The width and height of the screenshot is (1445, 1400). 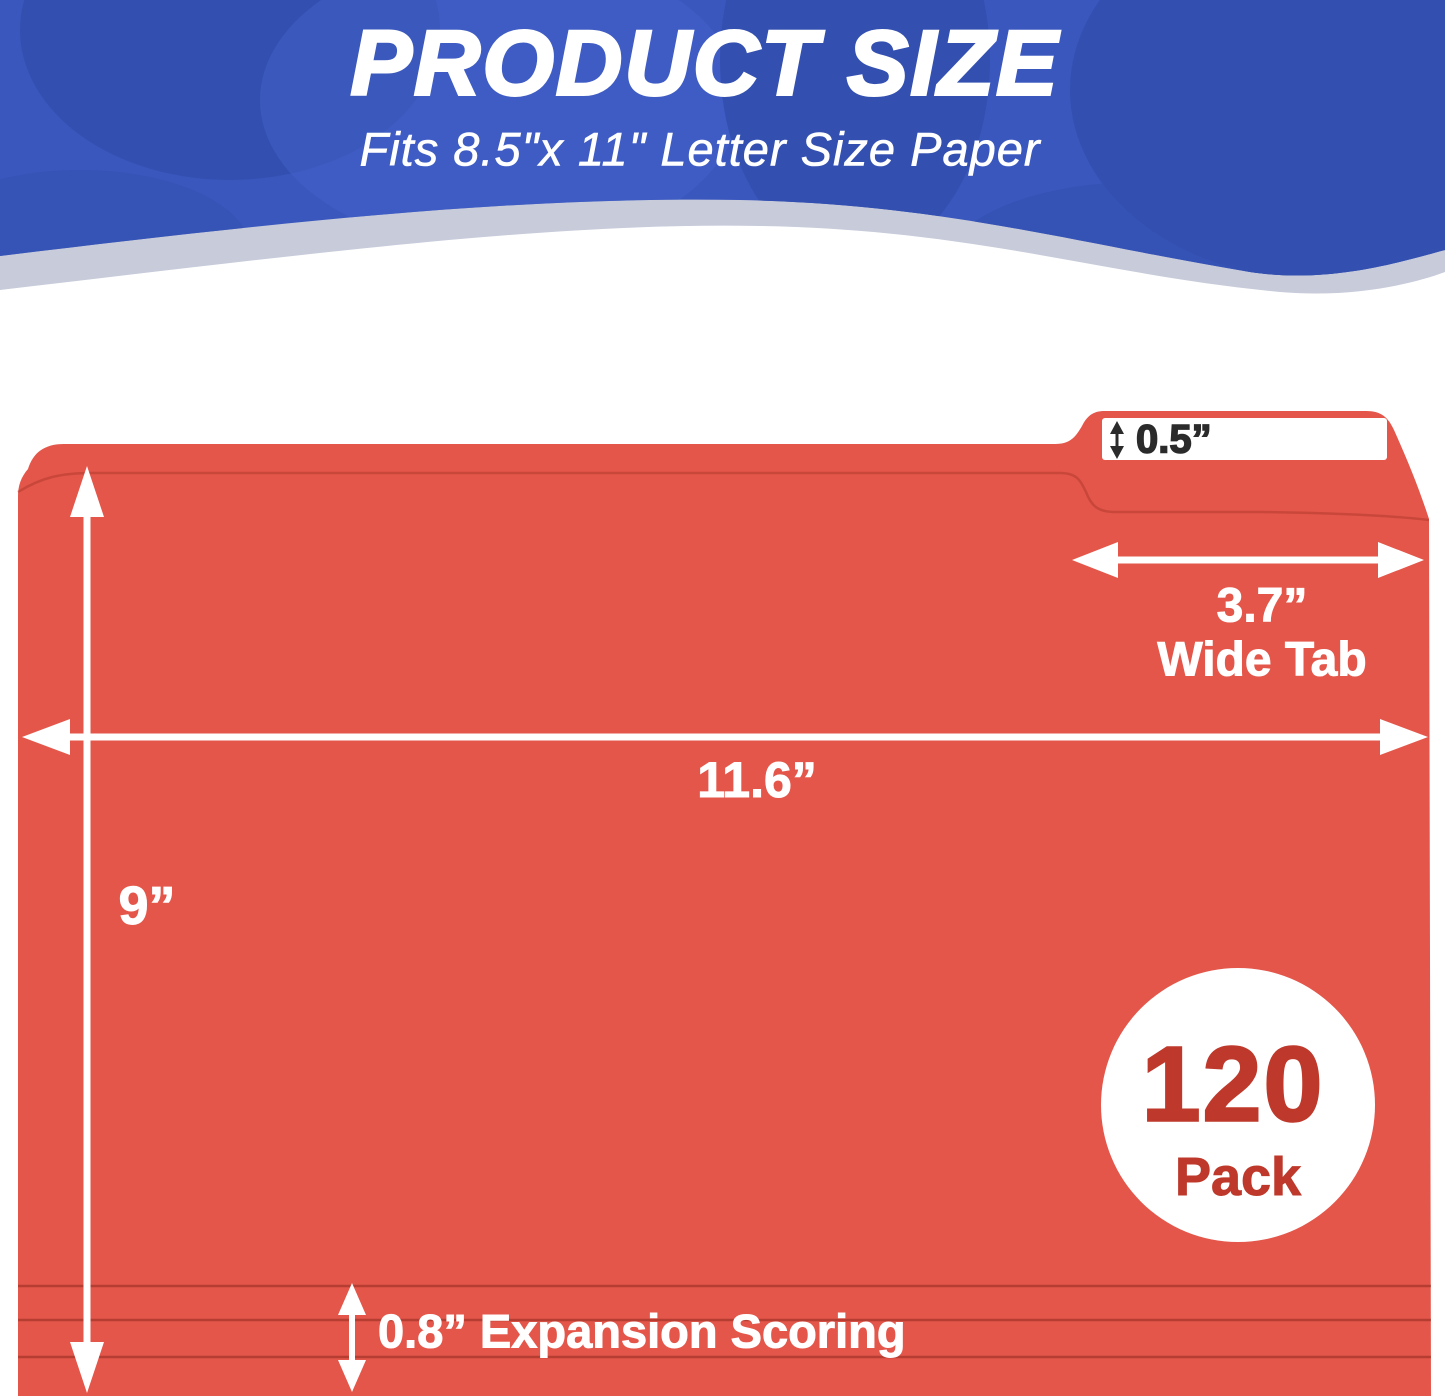 I want to click on pack-badge-circle, so click(x=1238, y=1105).